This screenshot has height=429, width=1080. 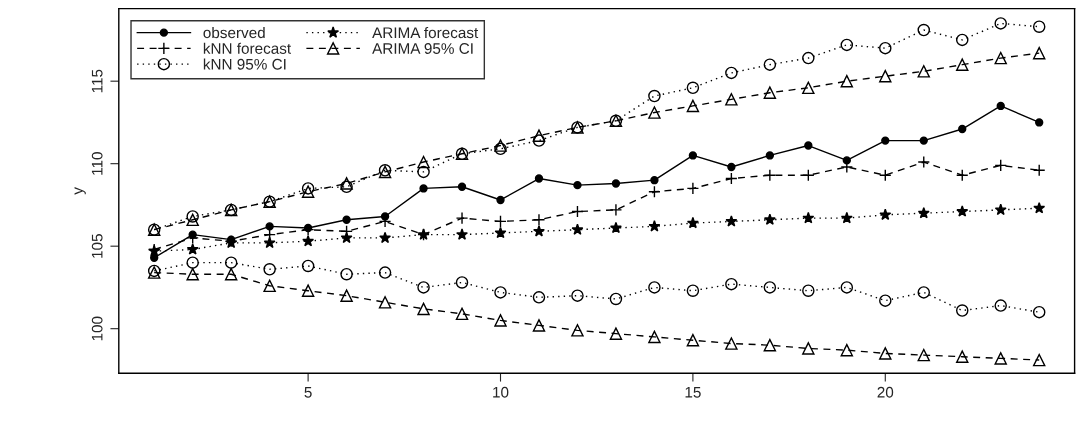 I want to click on legend-label: ARIMA forecast, so click(x=425, y=32).